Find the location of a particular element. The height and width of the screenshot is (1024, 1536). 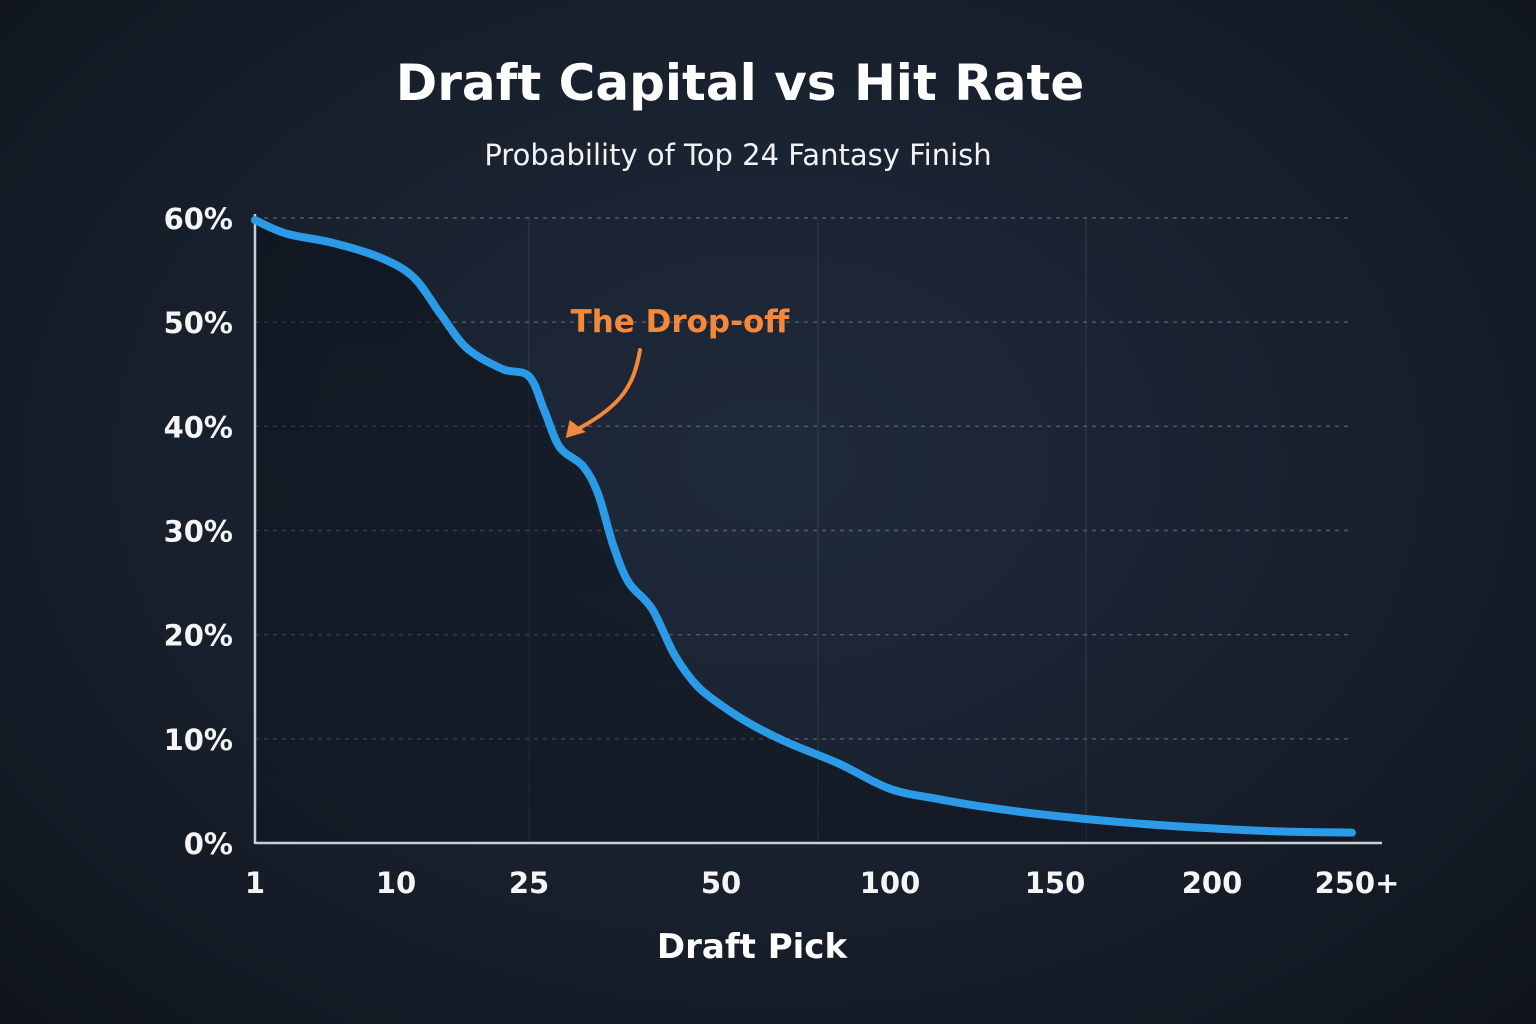

y-tick-label-2: 20% is located at coordinates (198, 636).